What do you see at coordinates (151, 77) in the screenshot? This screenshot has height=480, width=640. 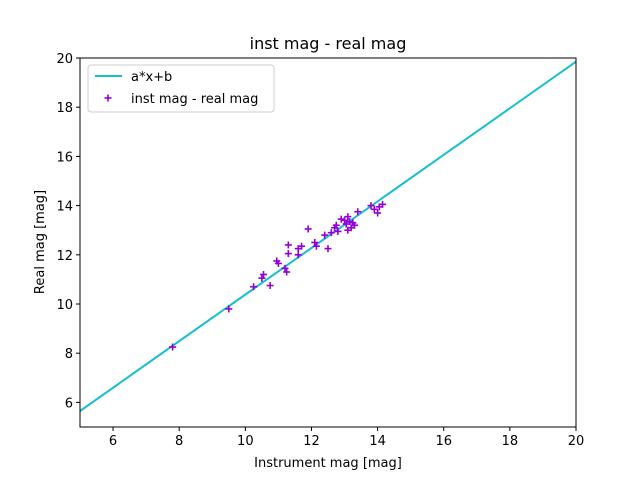 I see `legend-label-fit: a*x+b` at bounding box center [151, 77].